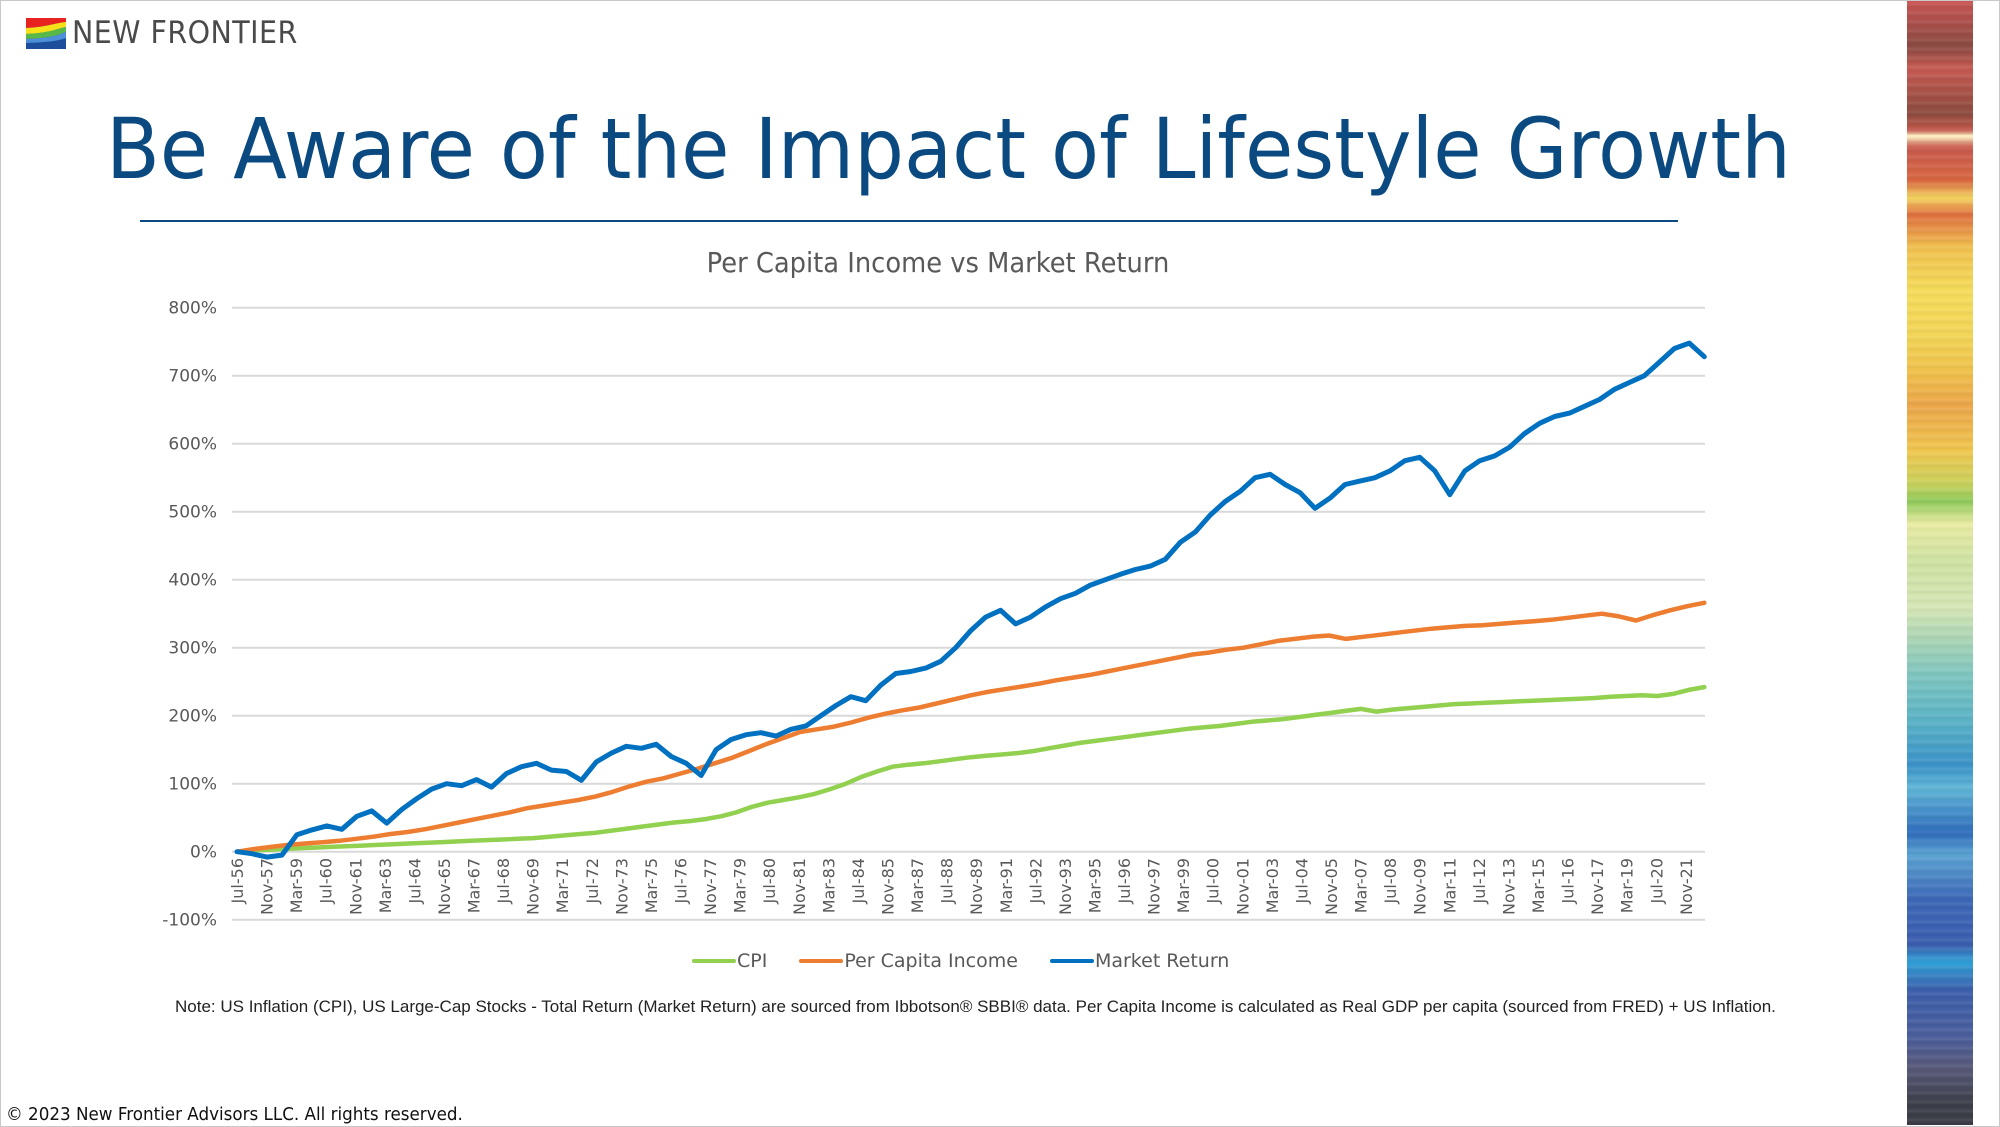 The width and height of the screenshot is (2000, 1127). What do you see at coordinates (192, 377) in the screenshot?
I see `y-tick-label: 700%` at bounding box center [192, 377].